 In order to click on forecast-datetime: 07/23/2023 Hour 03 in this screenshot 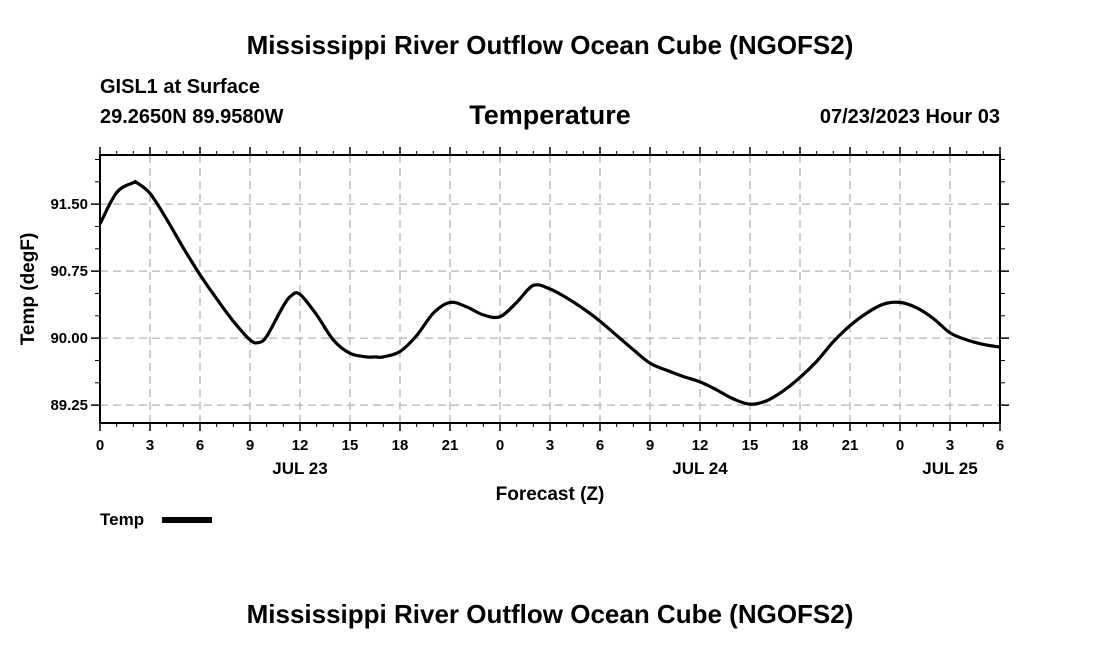, I will do `click(909, 117)`.